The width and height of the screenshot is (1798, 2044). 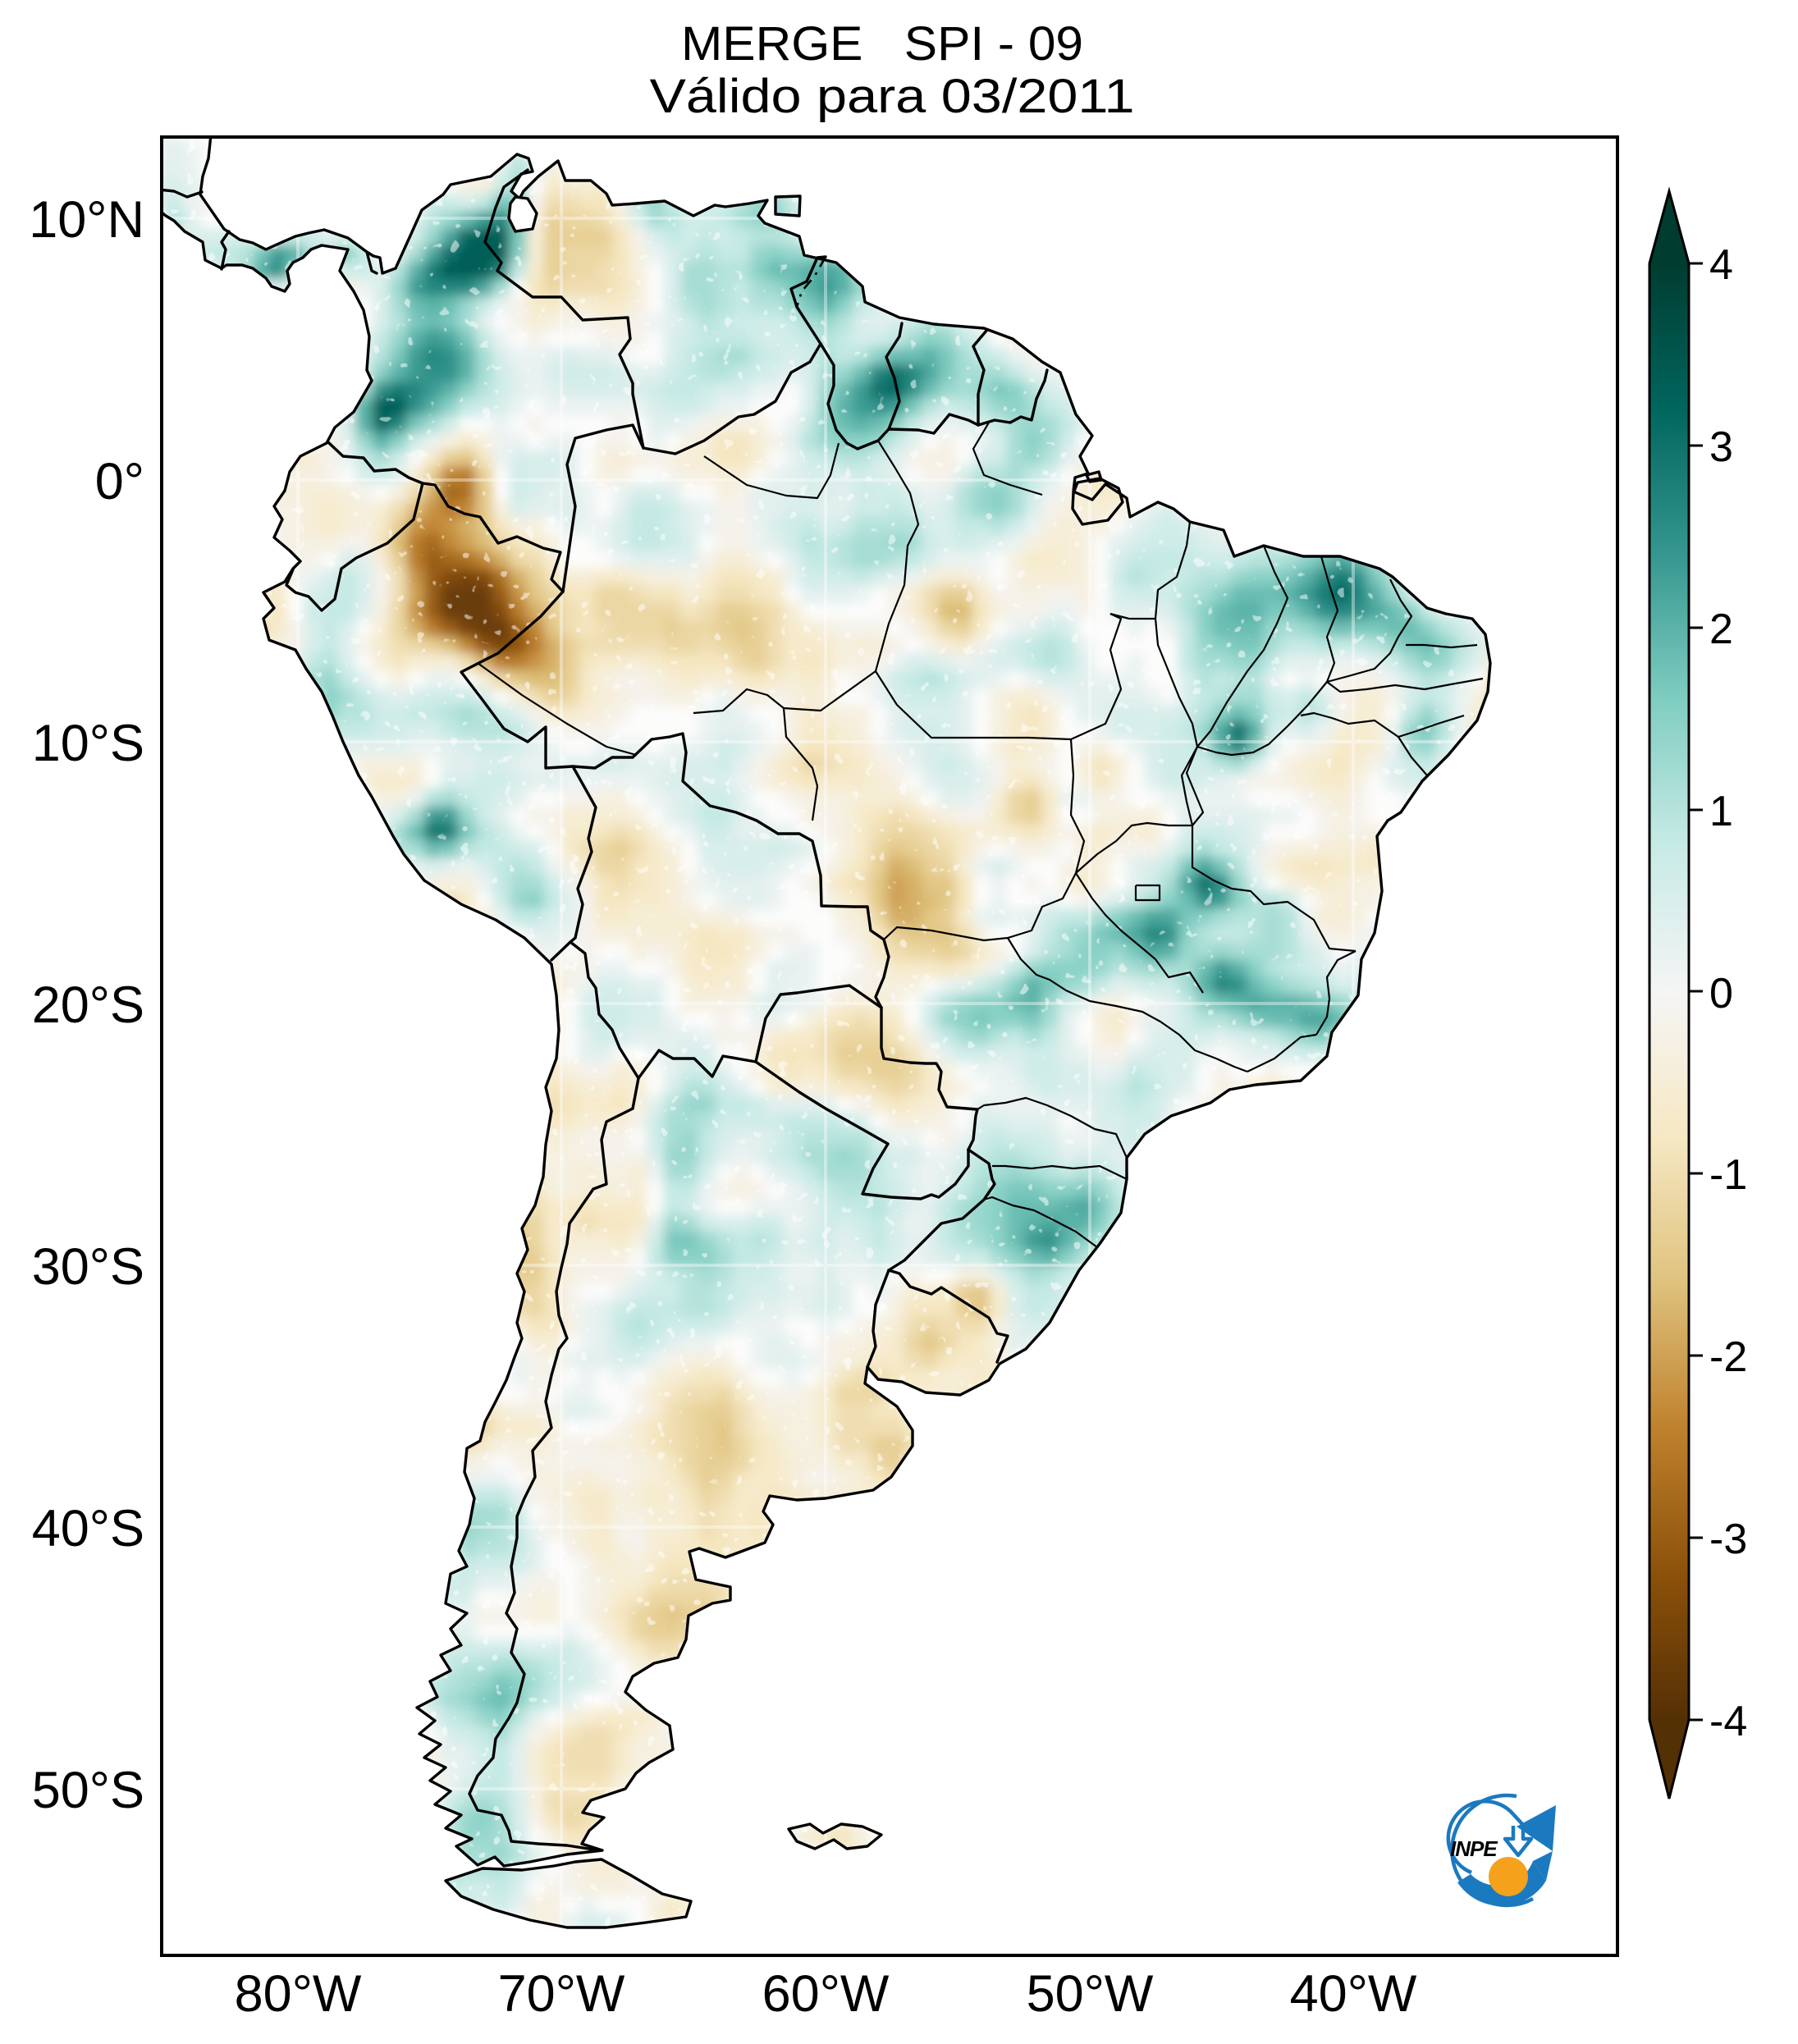 I want to click on svg-text: -2, so click(x=1728, y=1357).